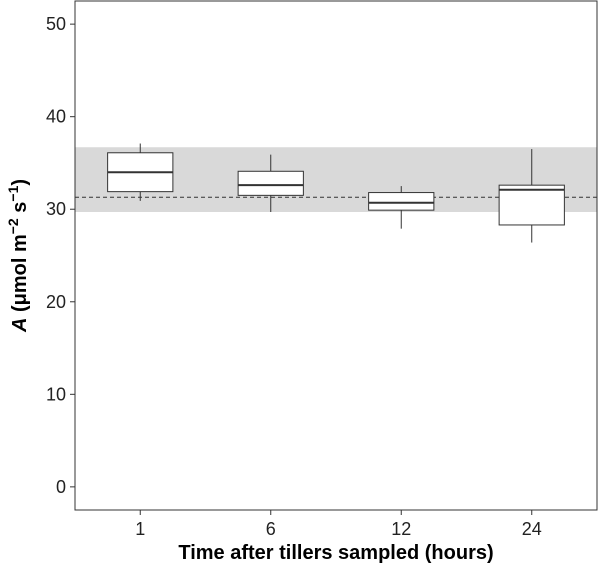  I want to click on y-tick-label: 20, so click(56, 302).